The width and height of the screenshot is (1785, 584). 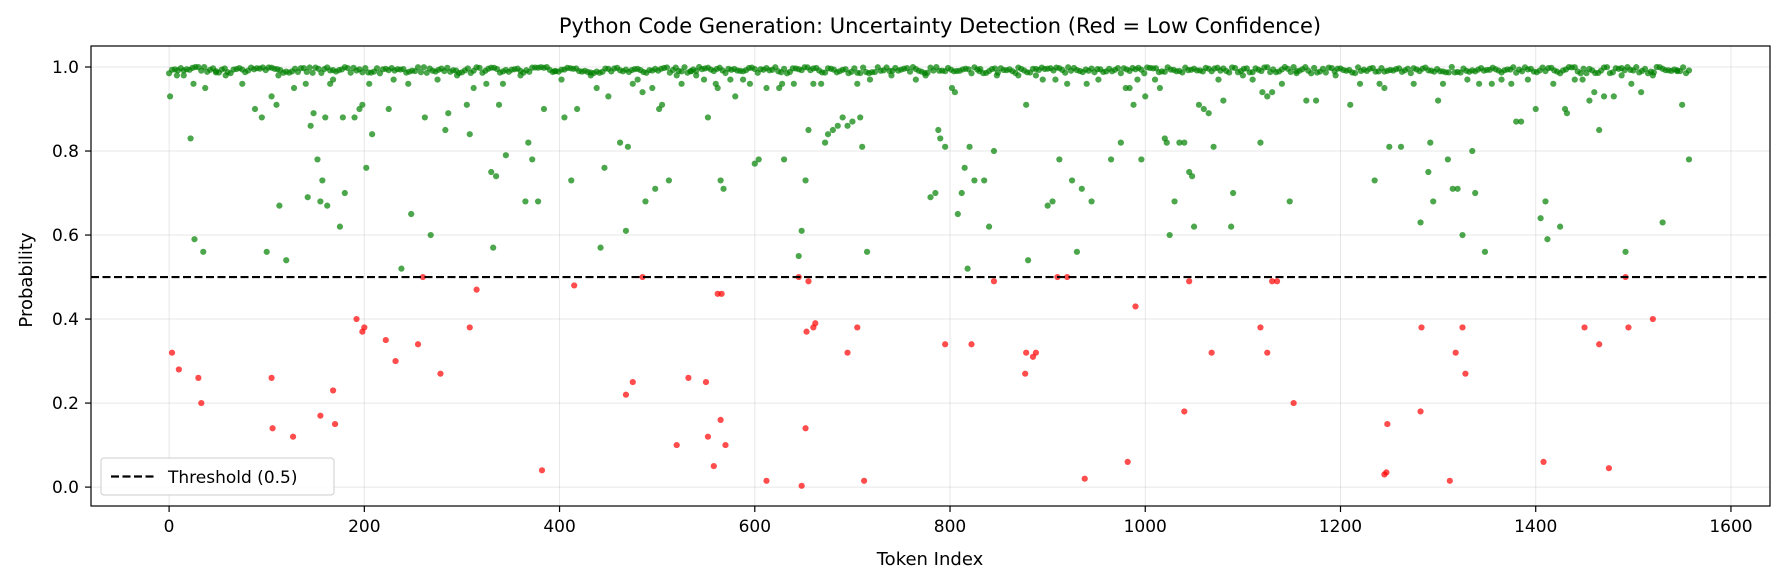 I want to click on y-tick-label: 1.0, so click(x=65, y=68).